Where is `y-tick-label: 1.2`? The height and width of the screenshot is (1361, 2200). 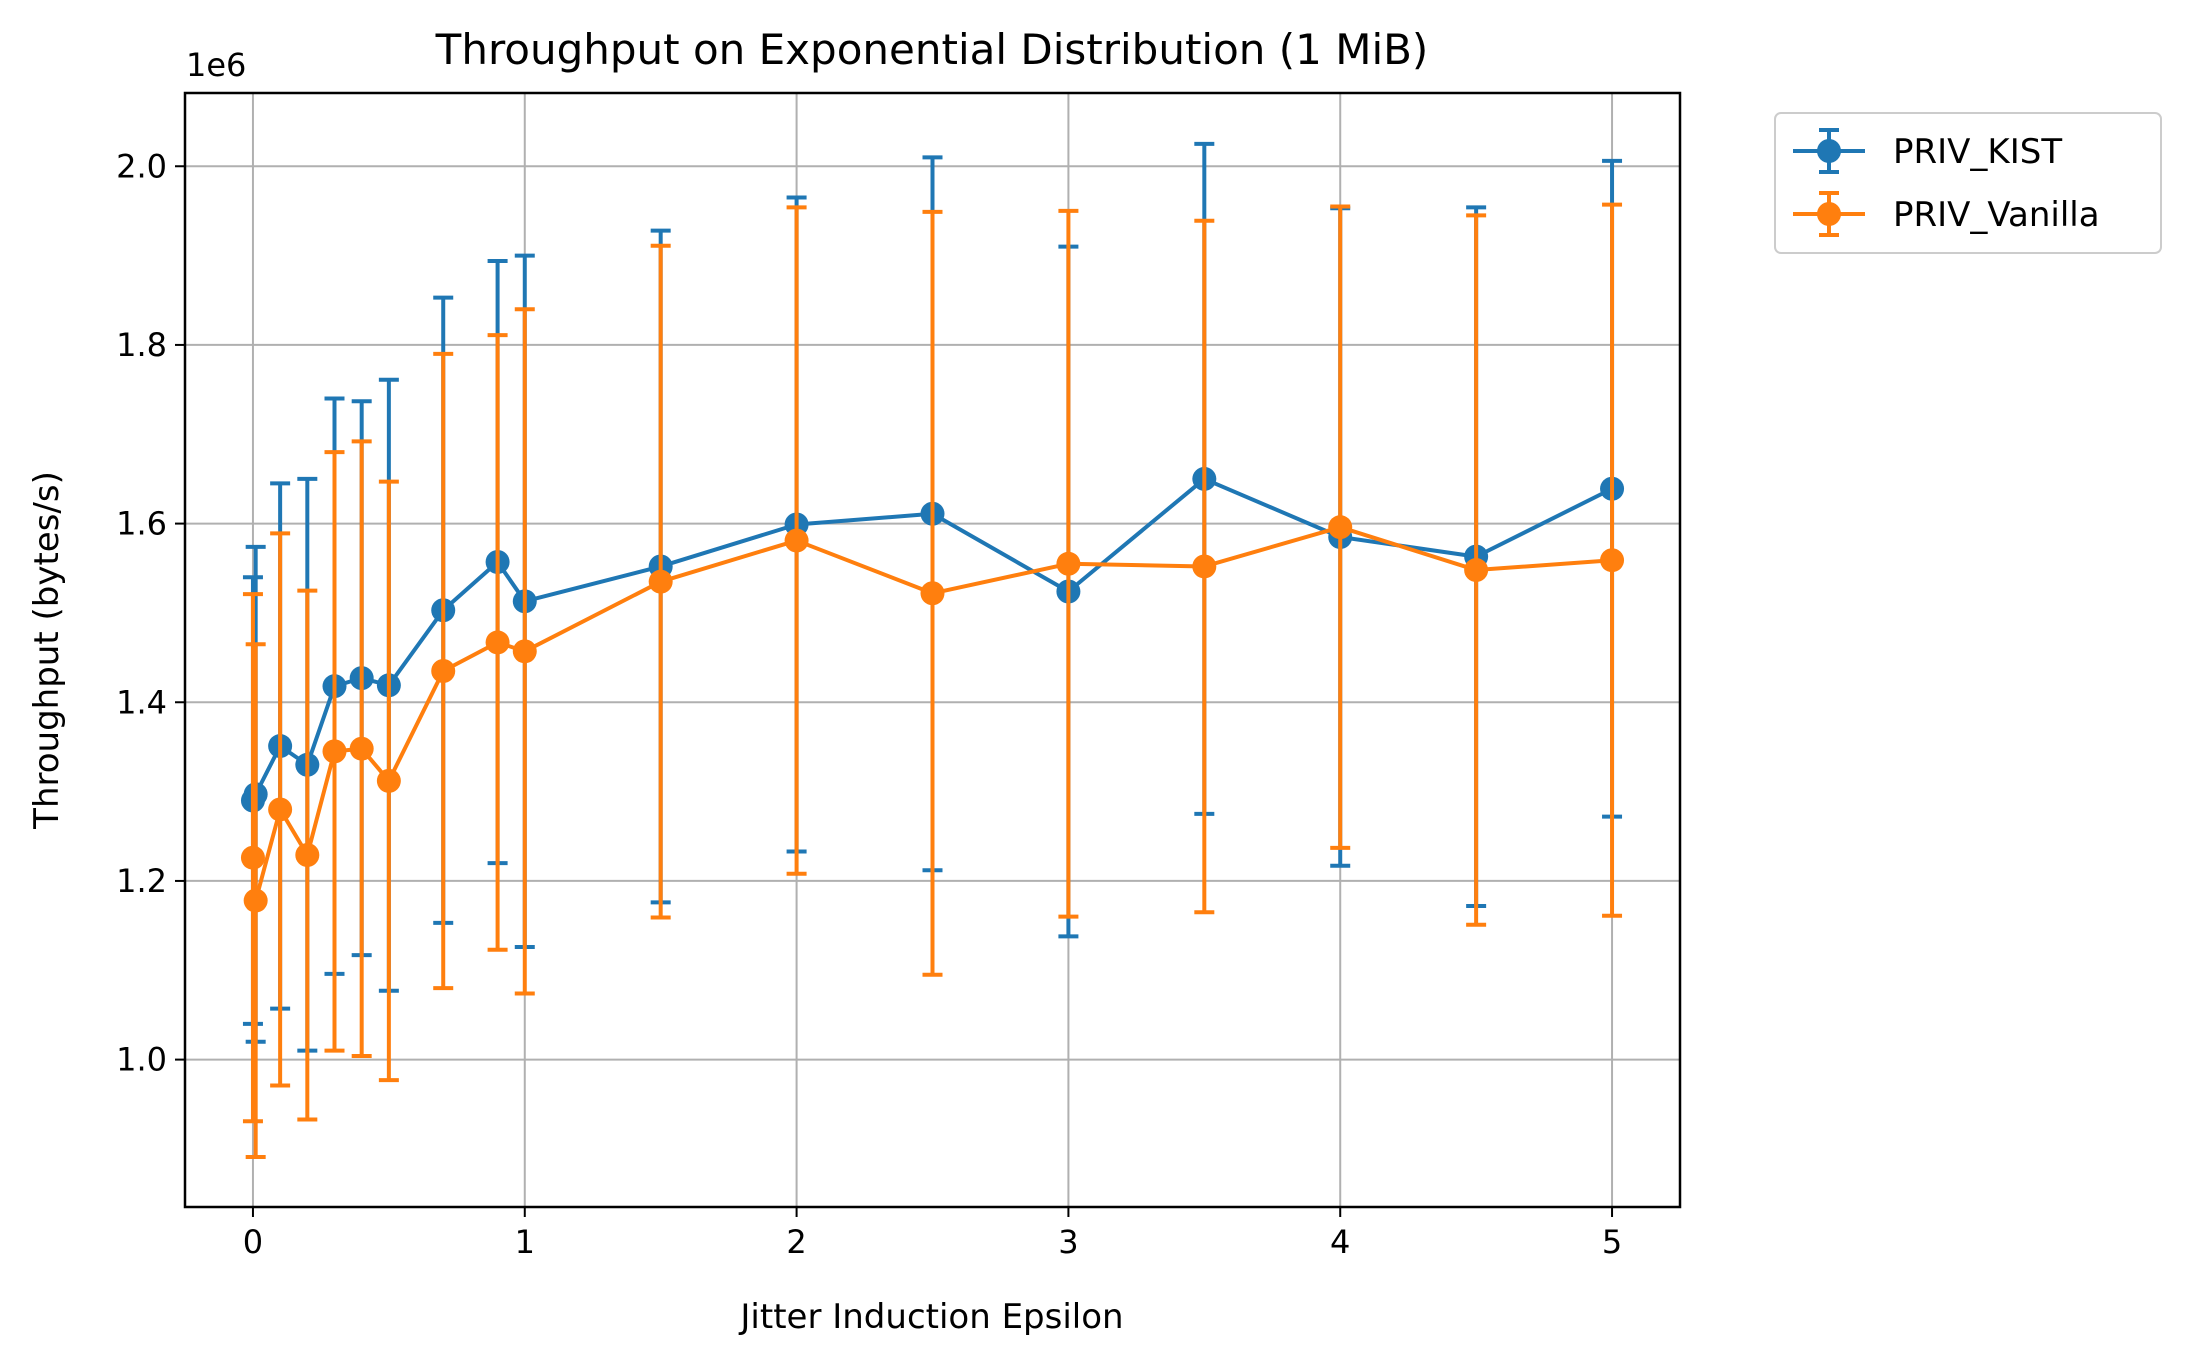 y-tick-label: 1.2 is located at coordinates (141, 881).